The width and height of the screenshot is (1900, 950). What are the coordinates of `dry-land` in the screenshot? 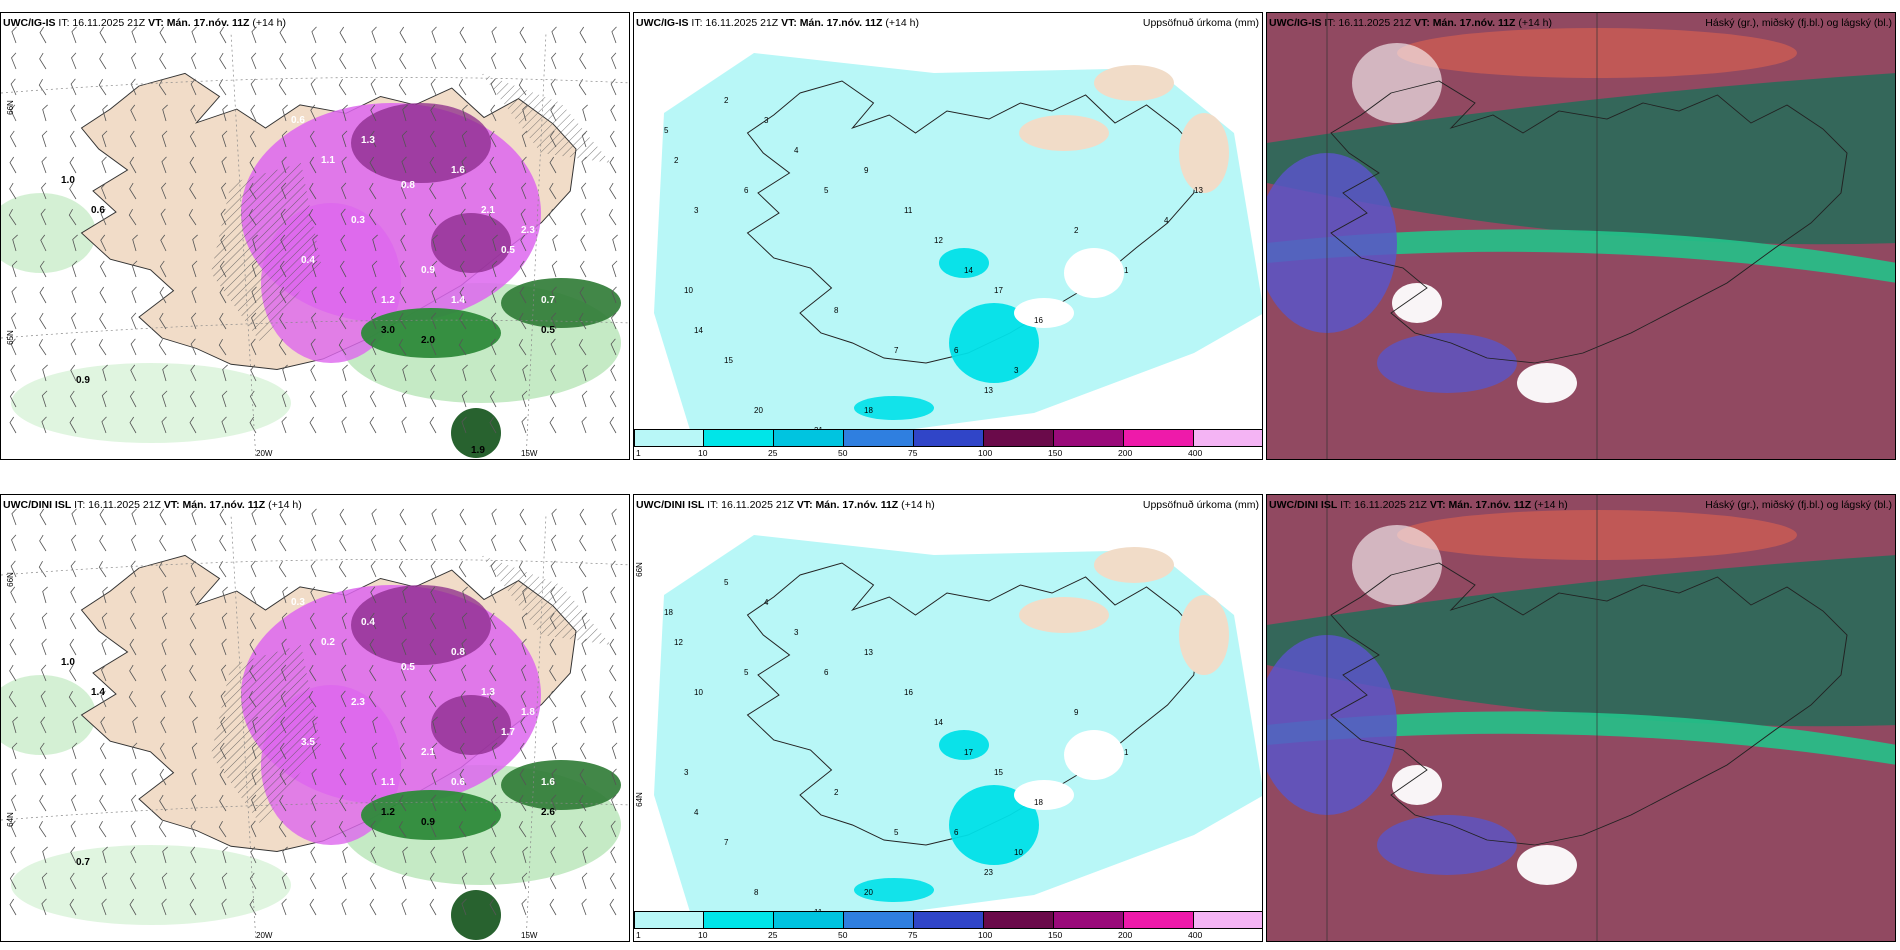 It's located at (1204, 635).